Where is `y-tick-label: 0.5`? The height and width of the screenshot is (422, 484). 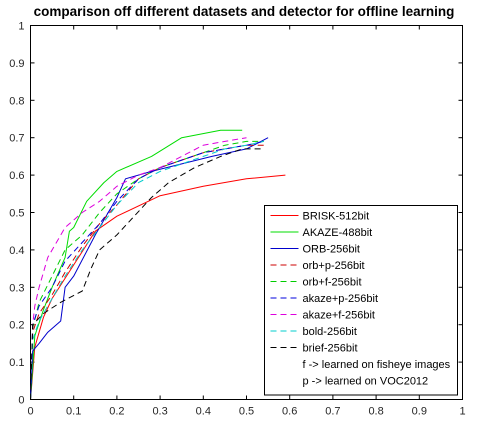 y-tick-label: 0.5 is located at coordinates (16, 214).